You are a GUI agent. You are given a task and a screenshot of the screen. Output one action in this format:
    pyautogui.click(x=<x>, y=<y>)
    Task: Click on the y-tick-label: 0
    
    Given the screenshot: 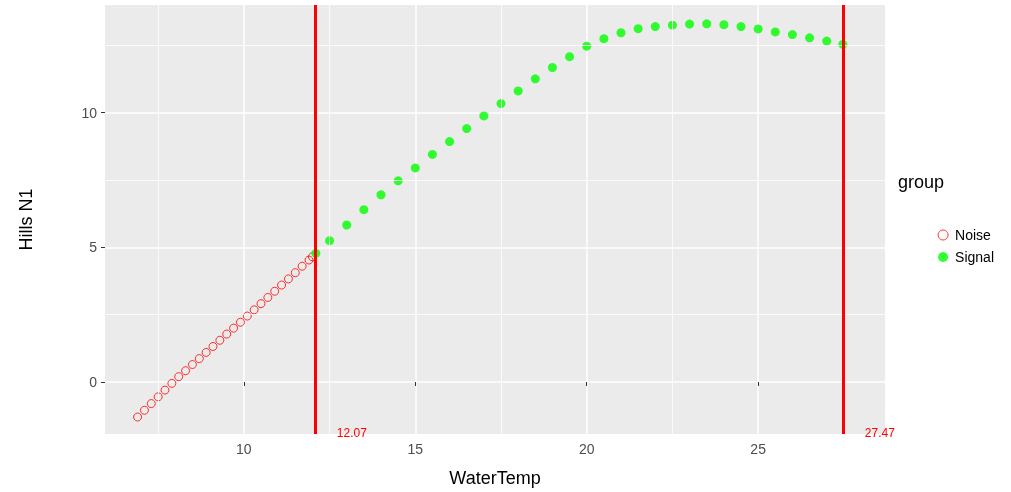 What is the action you would take?
    pyautogui.click(x=93, y=382)
    